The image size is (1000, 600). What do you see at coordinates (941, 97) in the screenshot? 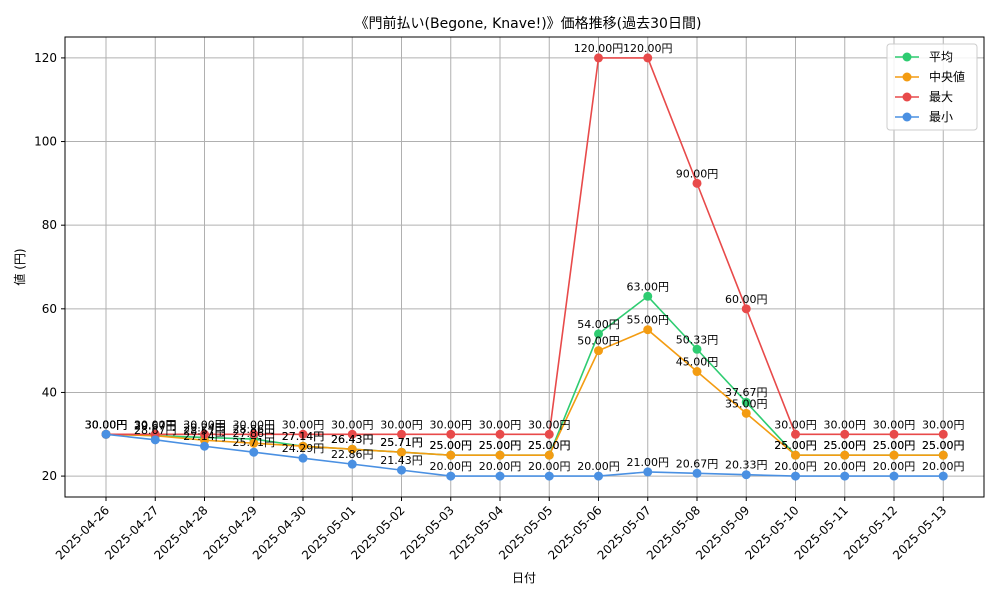
I see `legend-label: 最大` at bounding box center [941, 97].